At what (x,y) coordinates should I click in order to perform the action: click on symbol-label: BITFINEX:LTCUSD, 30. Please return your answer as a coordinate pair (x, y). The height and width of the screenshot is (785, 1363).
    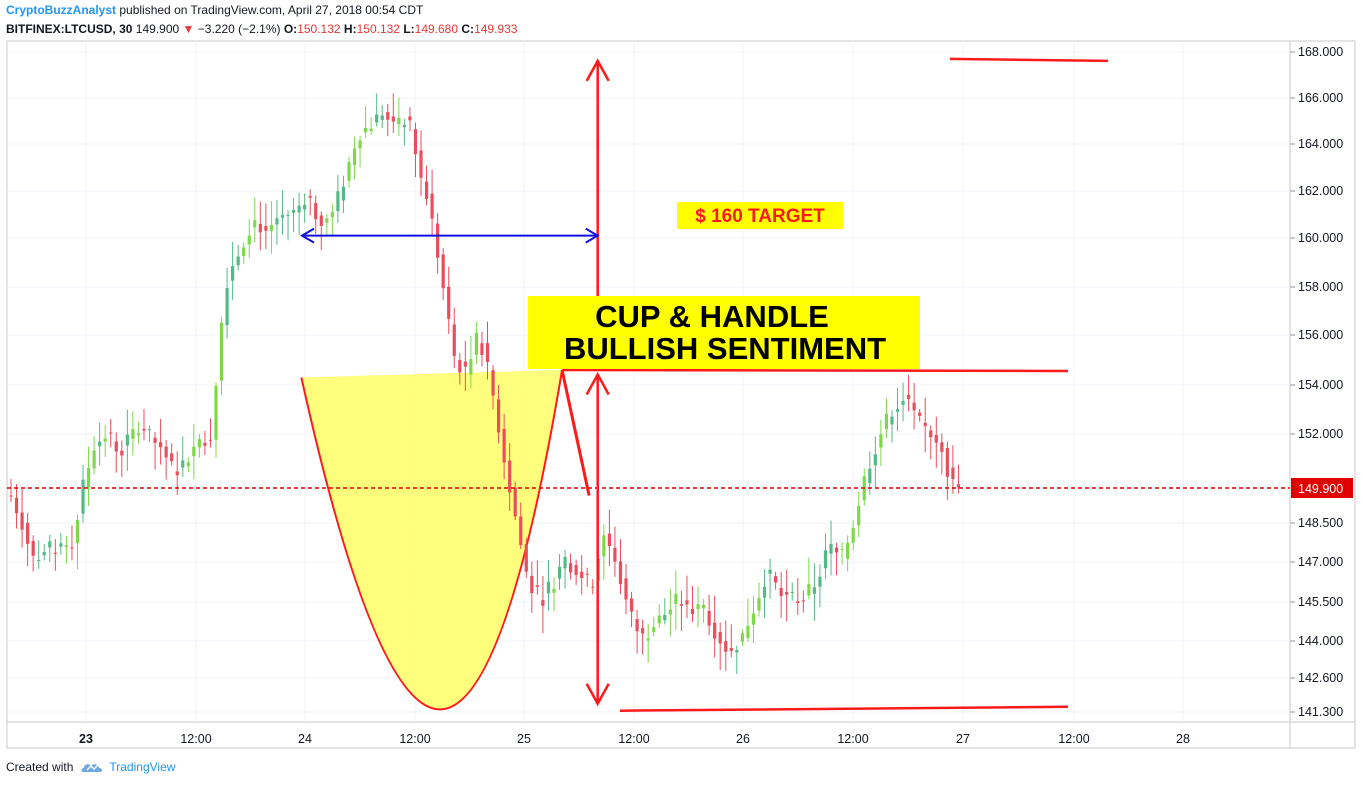
    Looking at the image, I should click on (69, 29).